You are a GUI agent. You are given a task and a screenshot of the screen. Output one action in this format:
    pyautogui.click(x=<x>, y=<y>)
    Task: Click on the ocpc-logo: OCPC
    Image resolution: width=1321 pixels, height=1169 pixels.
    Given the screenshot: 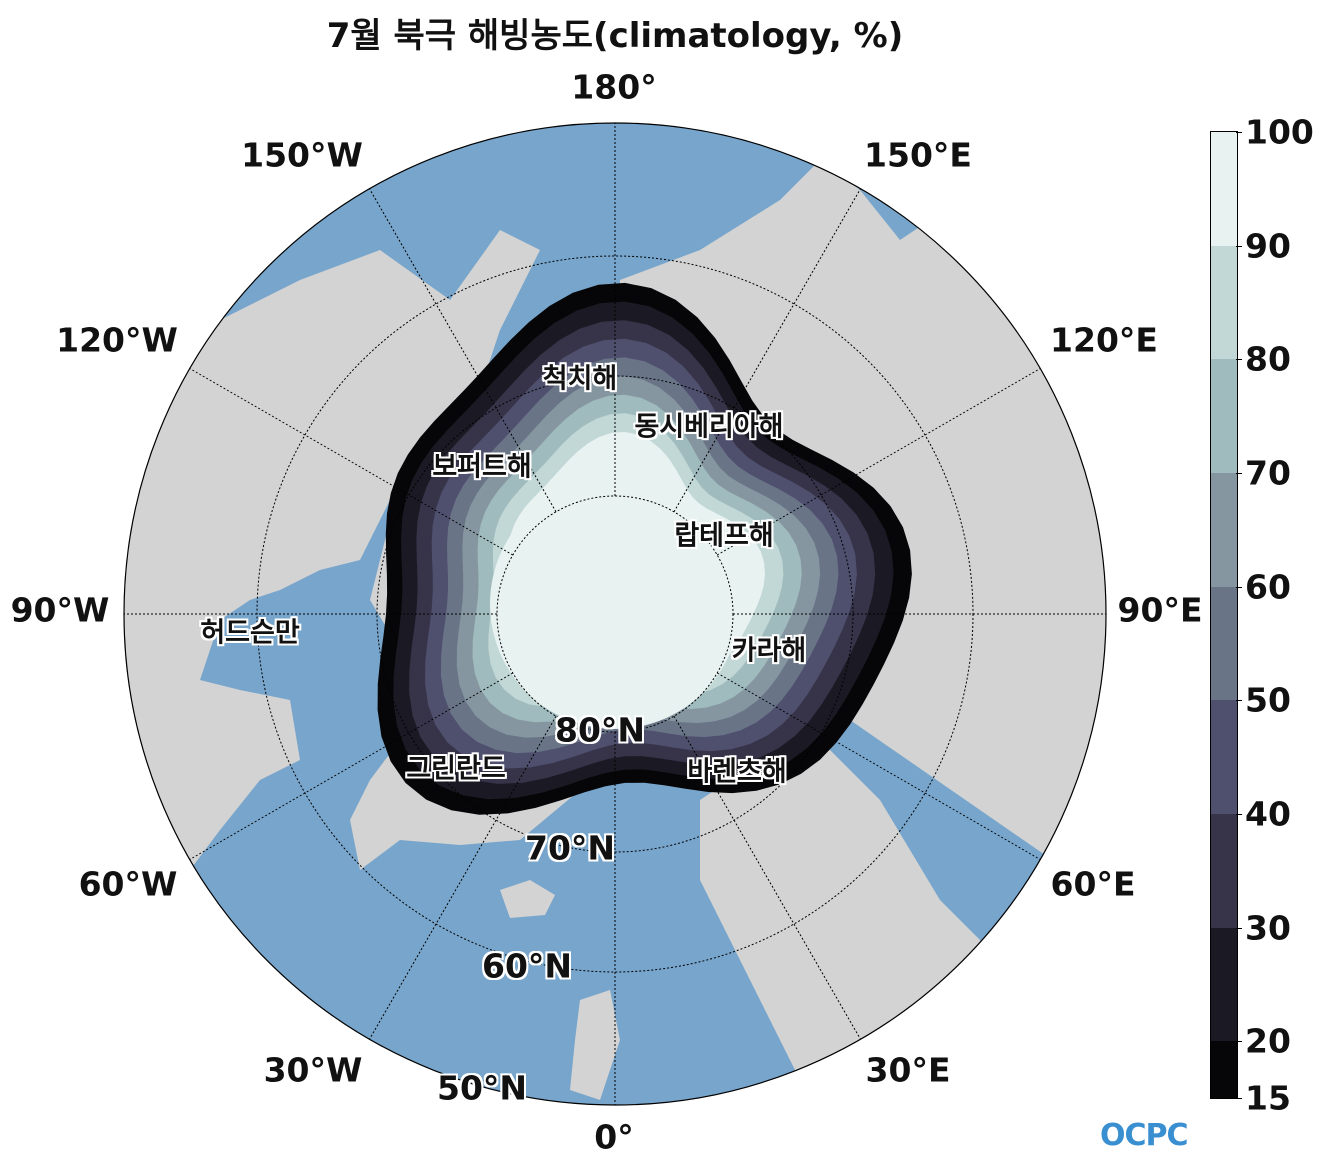 What is the action you would take?
    pyautogui.click(x=1144, y=1135)
    